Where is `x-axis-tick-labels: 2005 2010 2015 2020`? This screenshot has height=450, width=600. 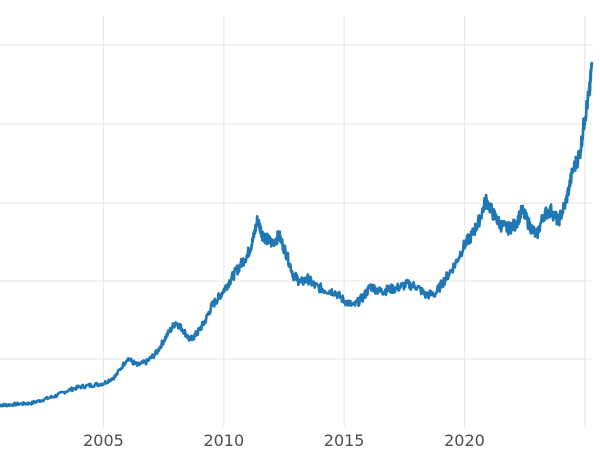 x-axis-tick-labels: 2005 2010 2015 2020 is located at coordinates (284, 440).